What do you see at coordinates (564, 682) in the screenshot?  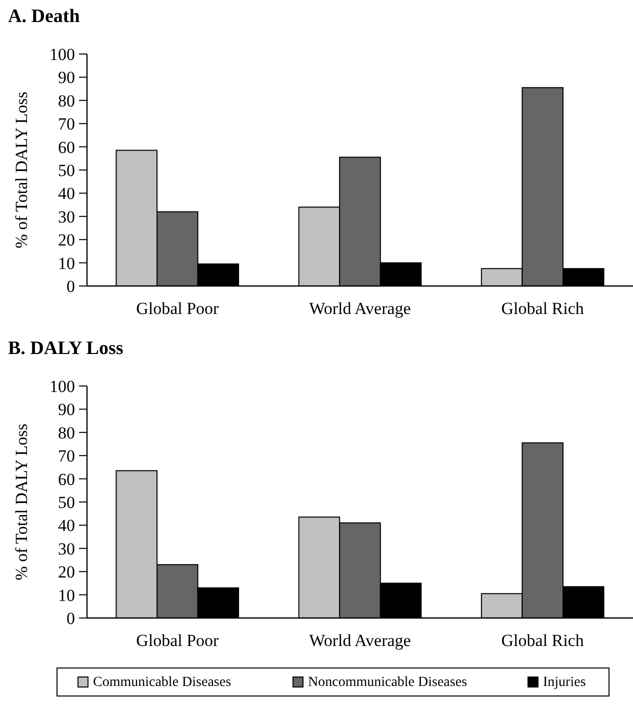 I see `legend-label: Injuries` at bounding box center [564, 682].